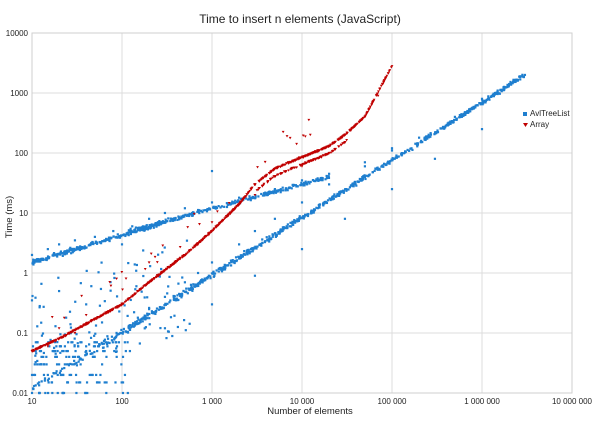 The width and height of the screenshot is (600, 423). Describe the element at coordinates (122, 401) in the screenshot. I see `x-tick-label: 100` at that location.